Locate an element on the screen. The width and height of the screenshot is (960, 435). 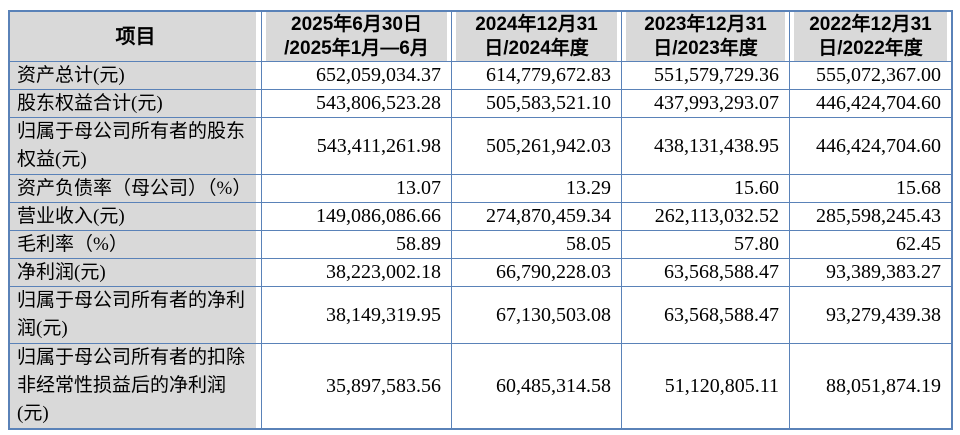
header-line: 2022年12月31 is located at coordinates (870, 24).